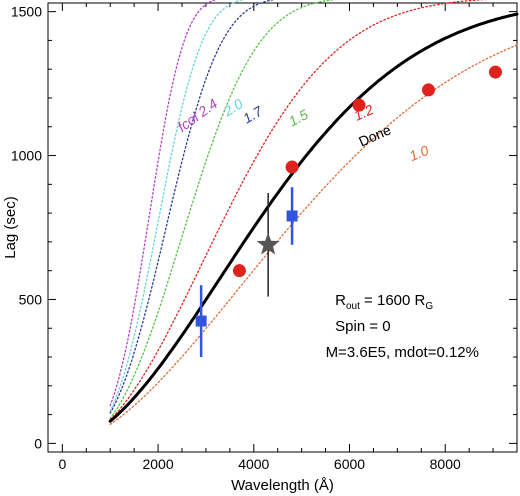 The width and height of the screenshot is (520, 496). Describe the element at coordinates (384, 302) in the screenshot. I see `annotation: Rout = 1600 RG` at that location.